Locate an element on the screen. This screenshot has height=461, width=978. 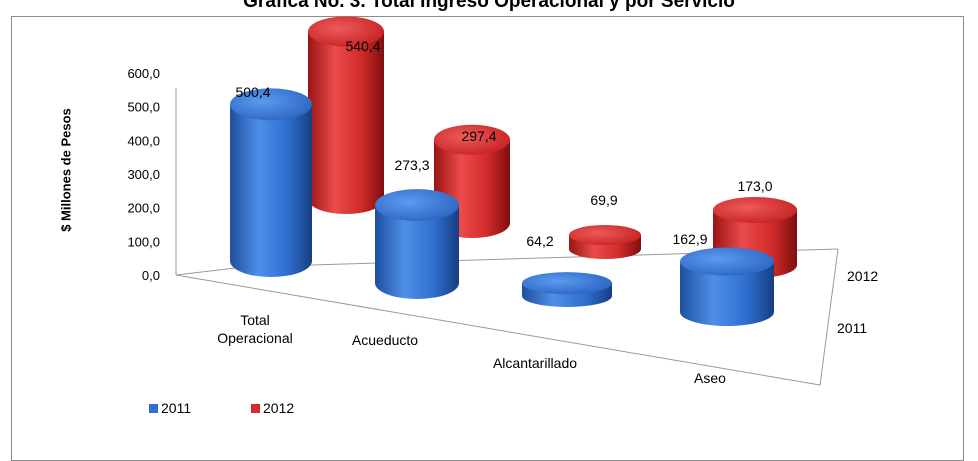
y-tick-label: 100,0 is located at coordinates (143, 241).